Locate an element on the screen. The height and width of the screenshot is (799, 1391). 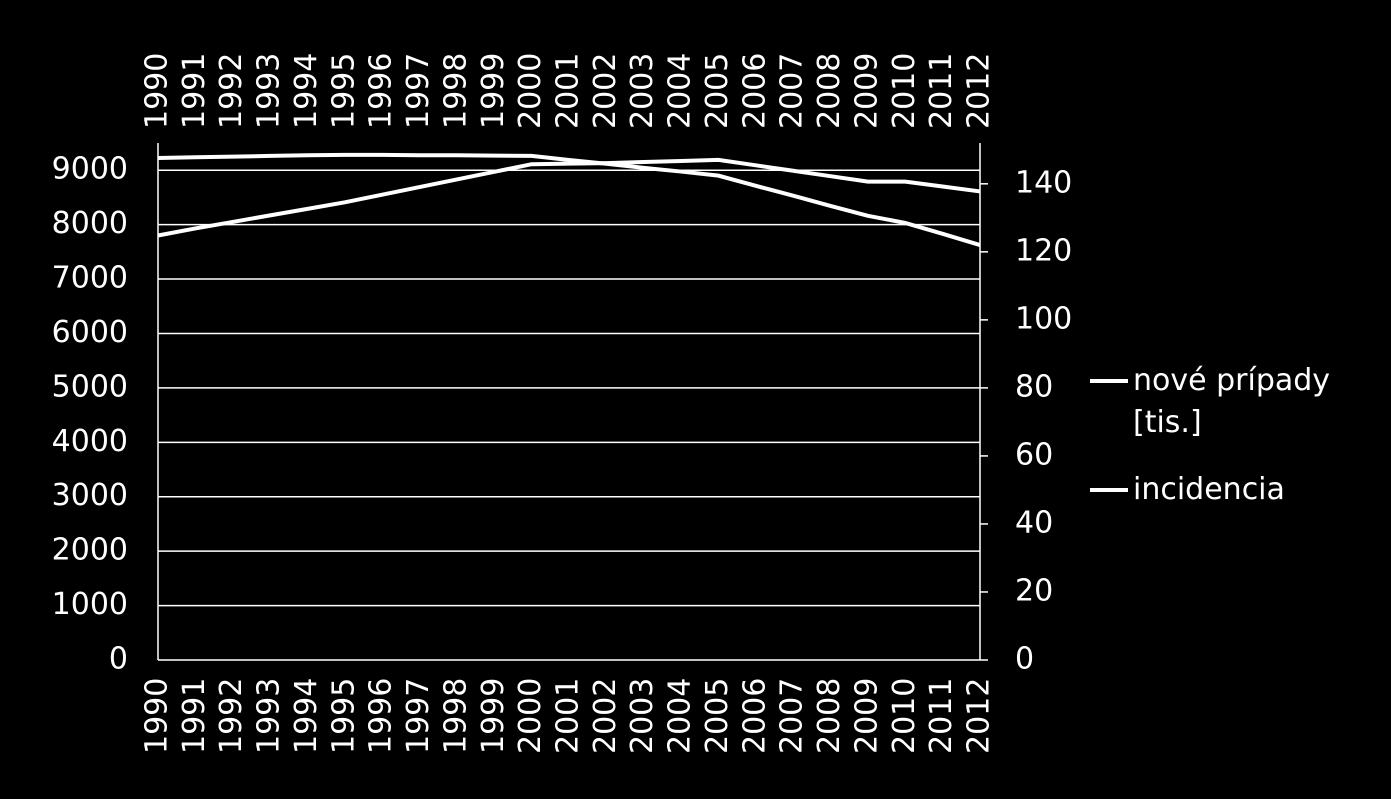
y-tick-label: 9000 is located at coordinates (90, 169).